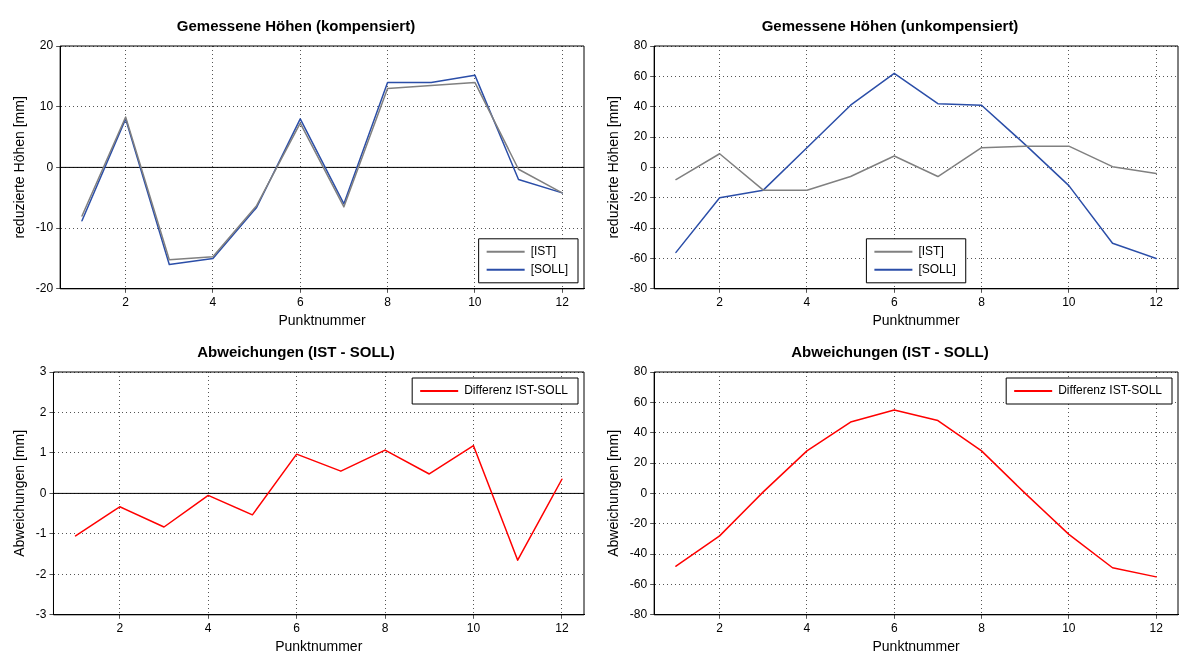 The image size is (1201, 660). I want to click on chart-title: Gemessene Höhen (unkompensiert), so click(890, 26).